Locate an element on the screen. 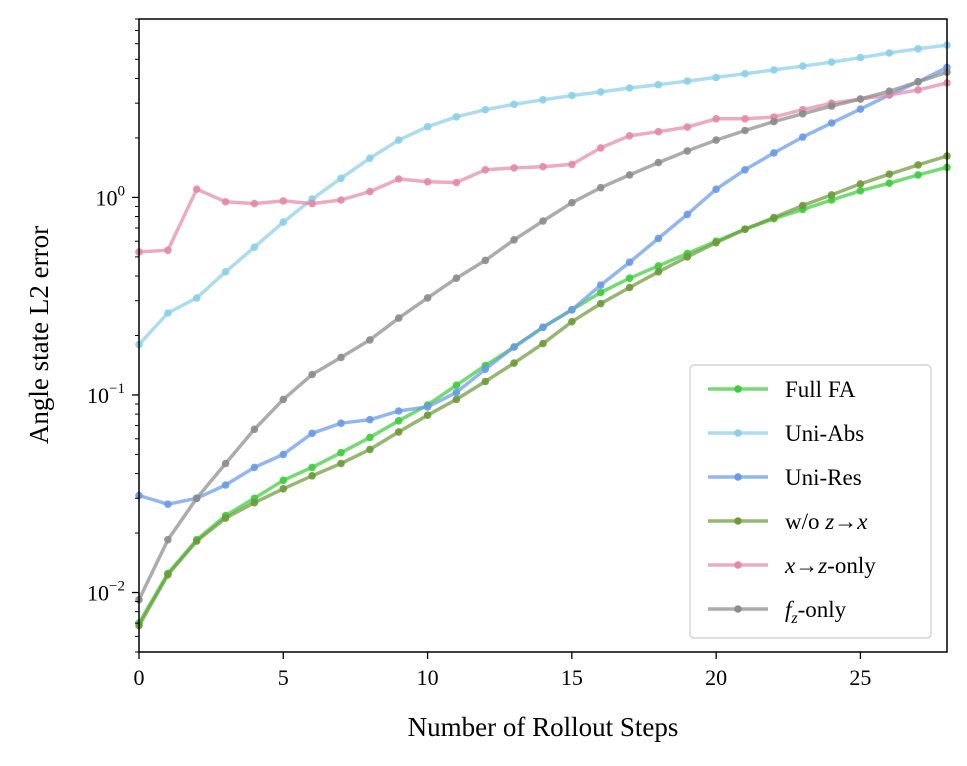 Image resolution: width=967 pixels, height=766 pixels. legend-item: w/o z→x is located at coordinates (788, 521).